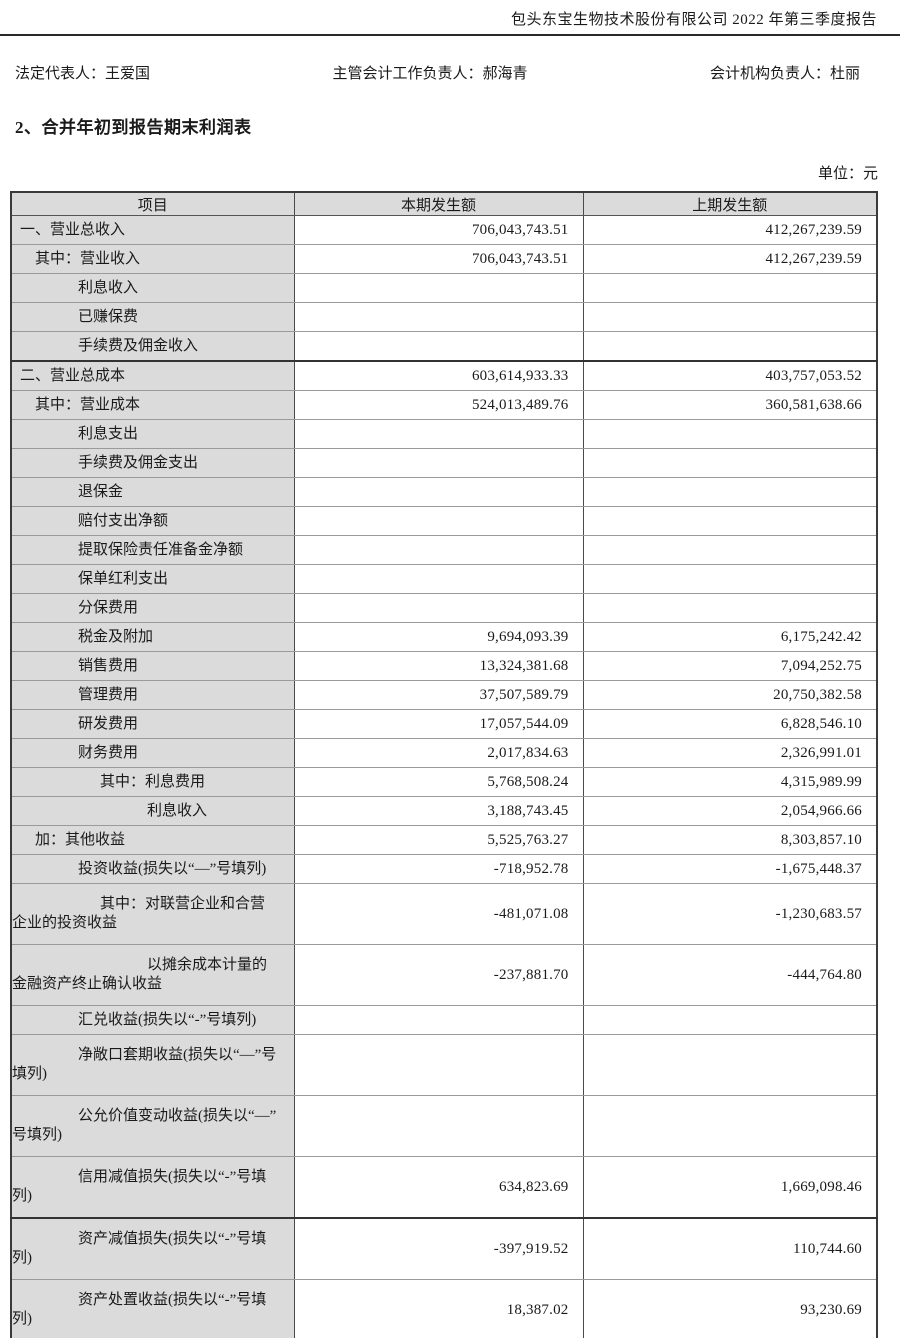 The width and height of the screenshot is (900, 1338). I want to click on prior-period-value: 360,581,638.66, so click(730, 405).